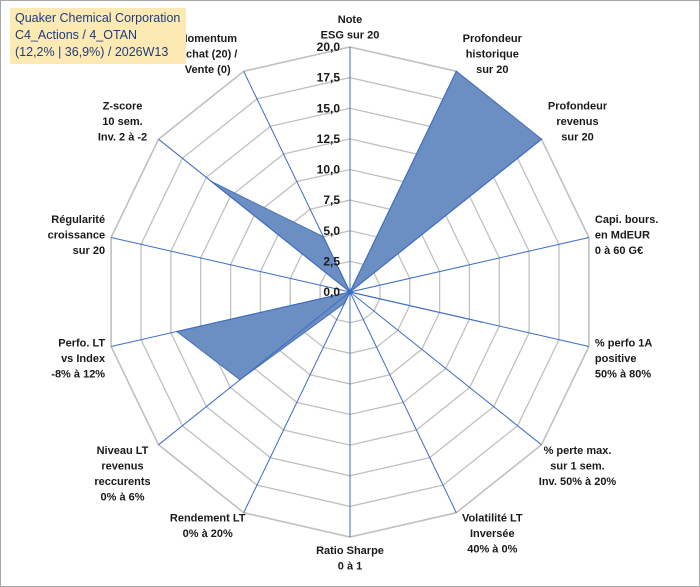  I want to click on tick-label-3: 7,5, so click(331, 200).